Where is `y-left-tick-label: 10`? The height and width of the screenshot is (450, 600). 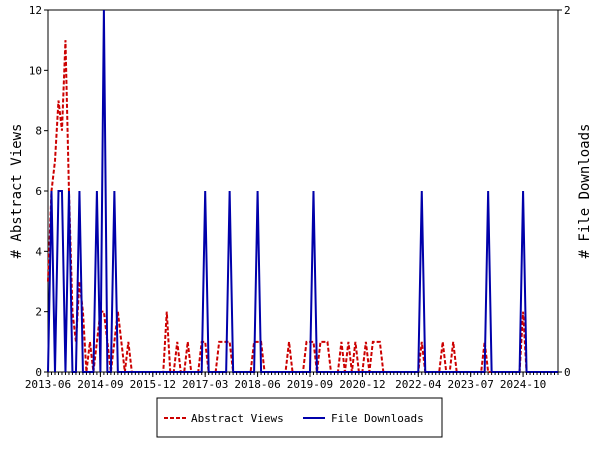 y-left-tick-label: 10 is located at coordinates (35, 70).